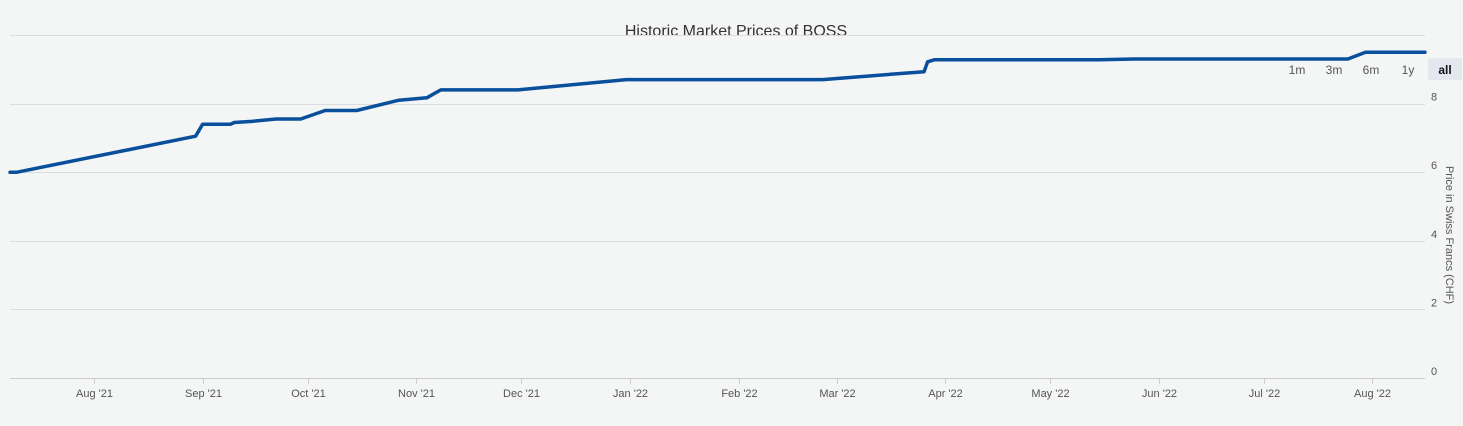 The width and height of the screenshot is (1463, 426). Describe the element at coordinates (1050, 394) in the screenshot. I see `x-tick-label: May '22` at that location.